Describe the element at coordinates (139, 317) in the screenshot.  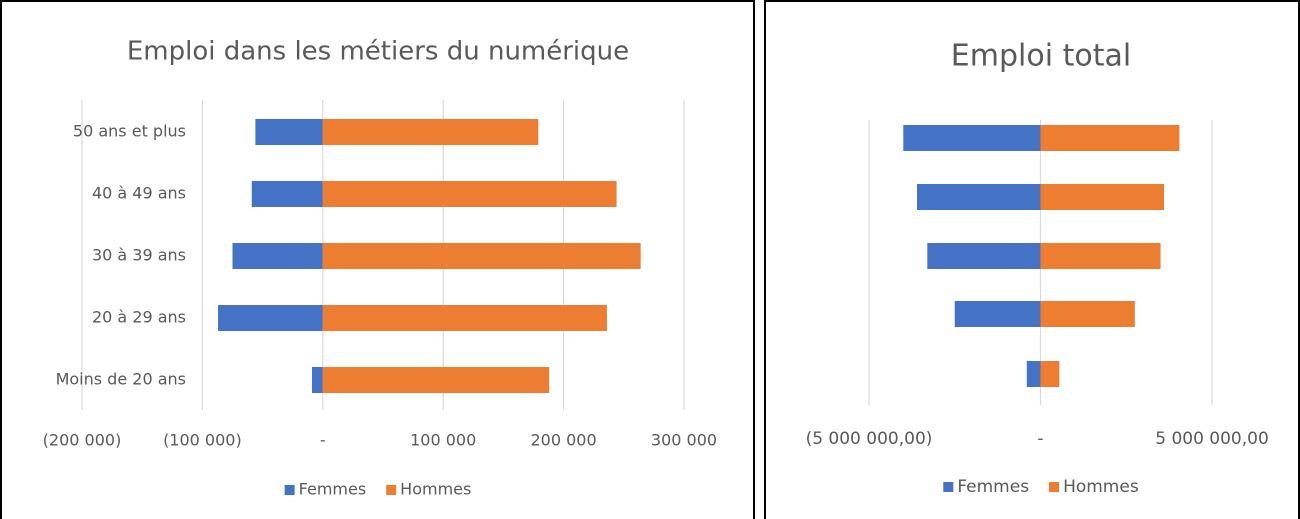
I see `y-tick-label: 20 à 29 ans` at that location.